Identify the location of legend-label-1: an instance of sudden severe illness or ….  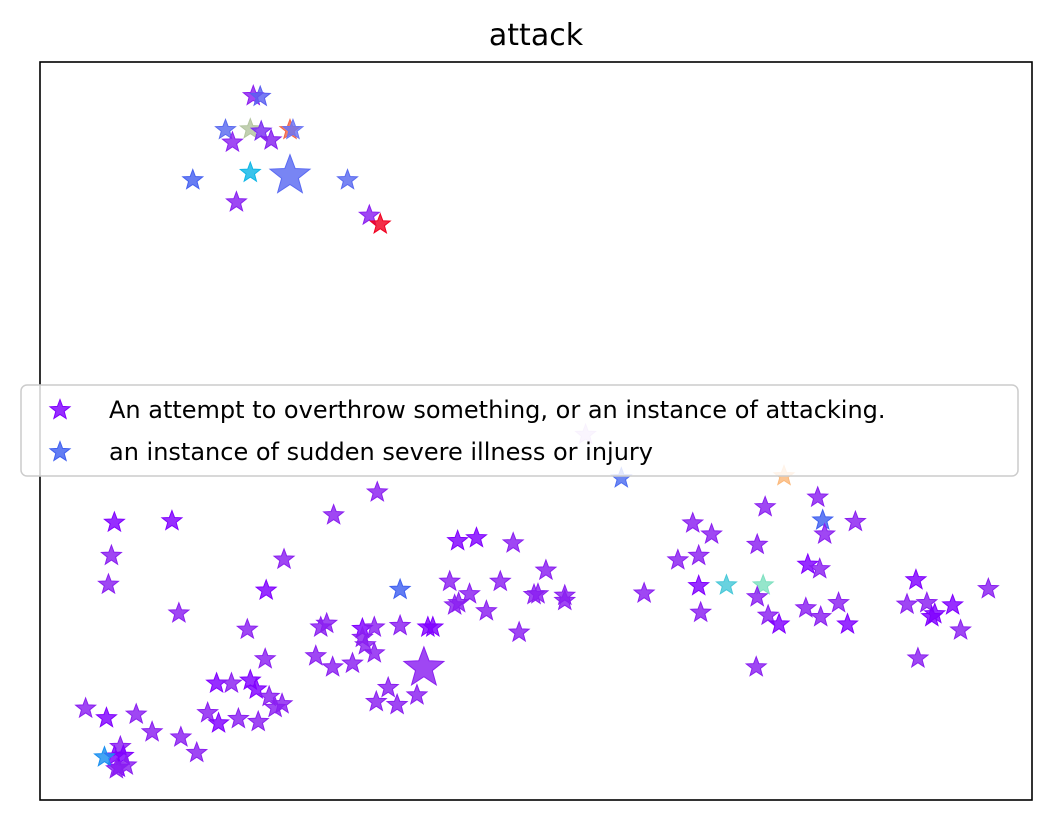
(381, 452).